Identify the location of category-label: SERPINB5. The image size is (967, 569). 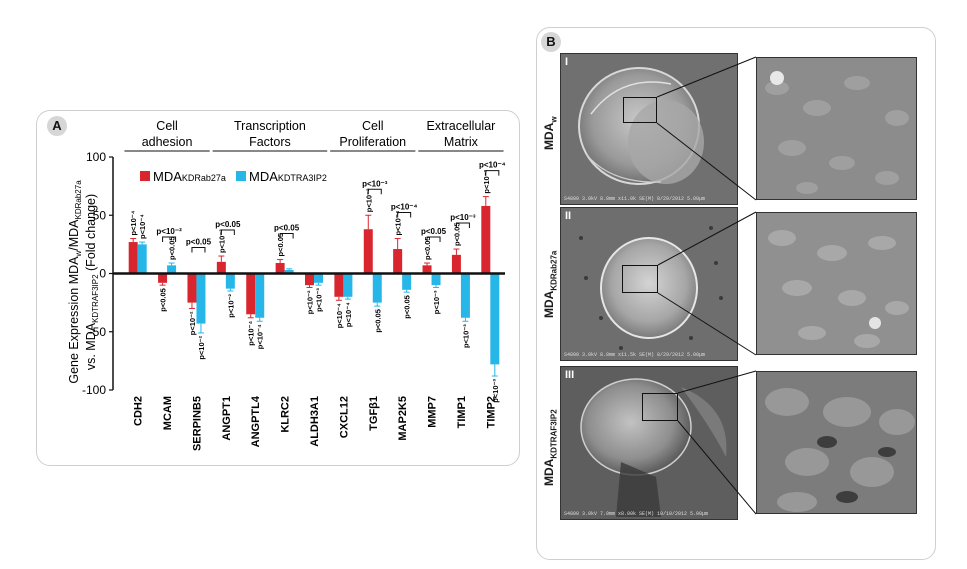
(197, 423).